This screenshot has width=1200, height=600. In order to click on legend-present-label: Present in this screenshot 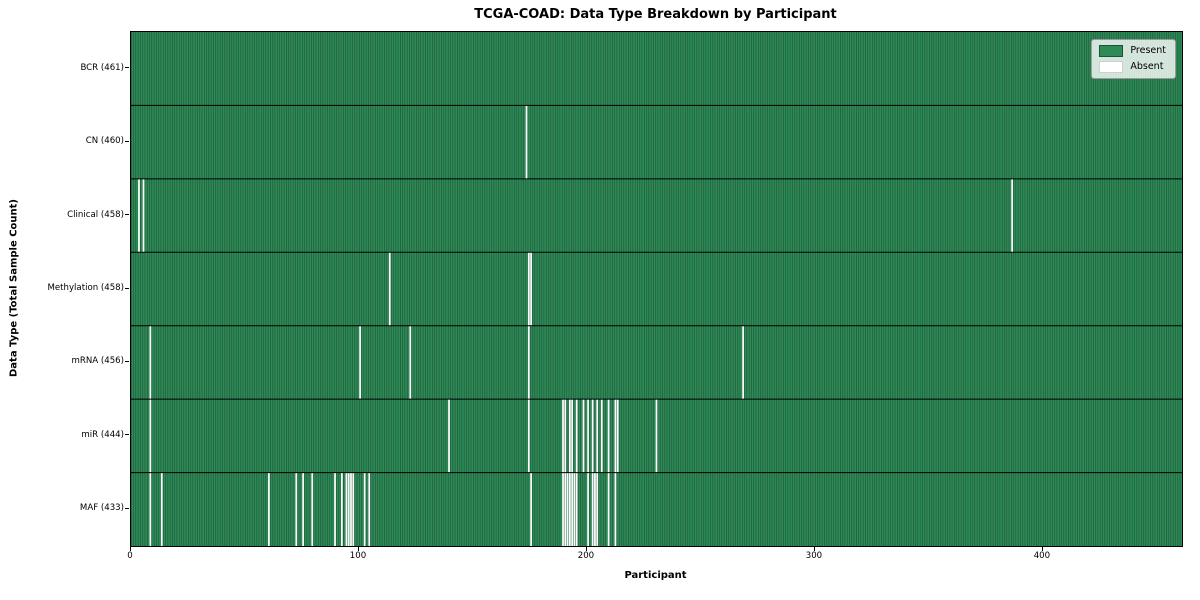, I will do `click(1148, 51)`.